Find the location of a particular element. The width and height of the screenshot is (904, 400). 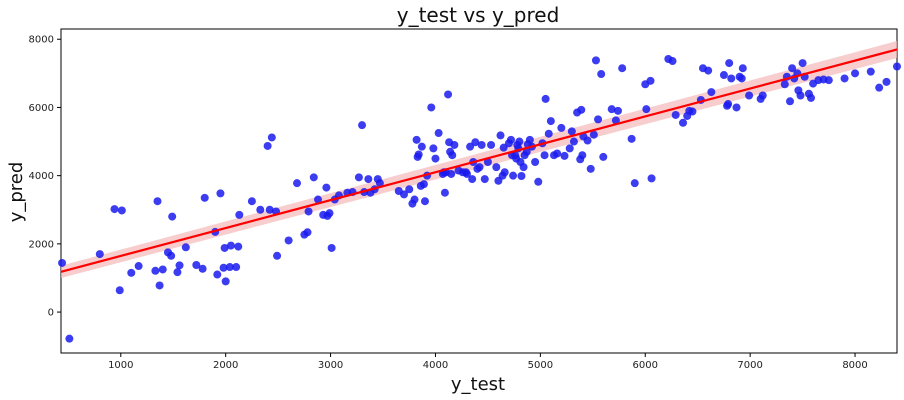

chart-title: y_test vs y_pred is located at coordinates (478, 15).